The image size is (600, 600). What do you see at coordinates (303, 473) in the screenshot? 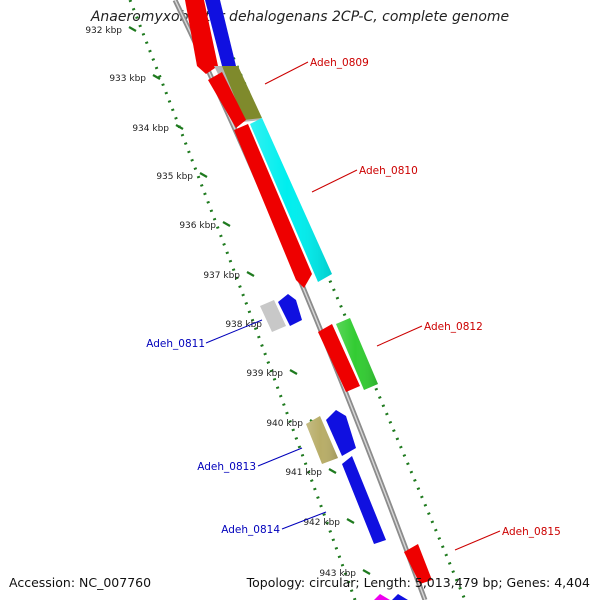
I see `ruler-tick-label: 941 kbp` at bounding box center [303, 473].